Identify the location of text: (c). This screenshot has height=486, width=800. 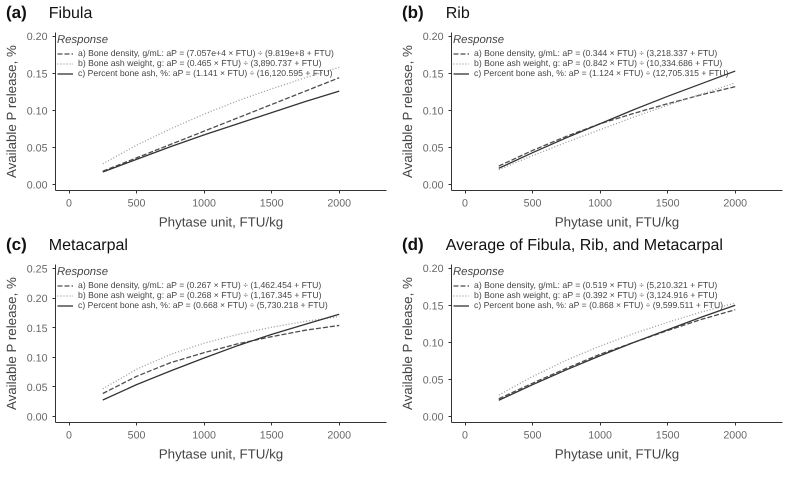
(16, 244).